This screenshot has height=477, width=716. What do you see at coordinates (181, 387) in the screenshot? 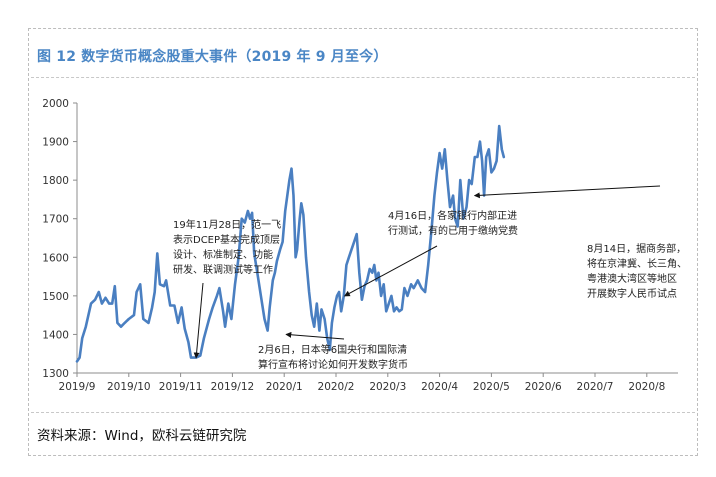
I see `x-tick-label: 2019/11` at bounding box center [181, 387].